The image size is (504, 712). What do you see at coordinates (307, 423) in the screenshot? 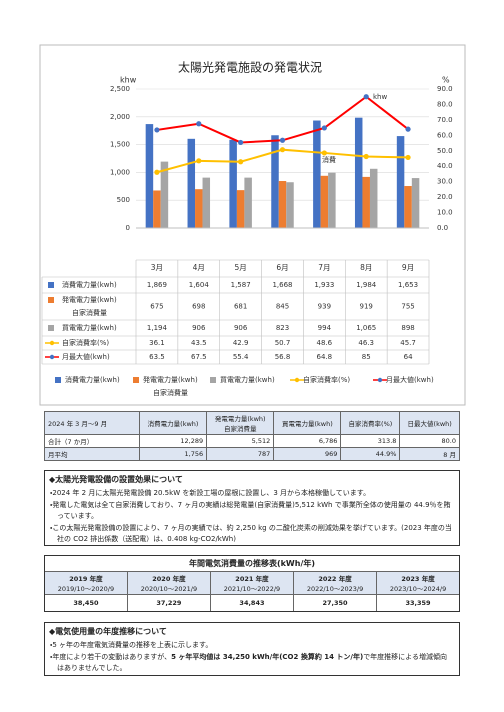
I see `header-cell: 買電電力量(kwh)` at bounding box center [307, 423].